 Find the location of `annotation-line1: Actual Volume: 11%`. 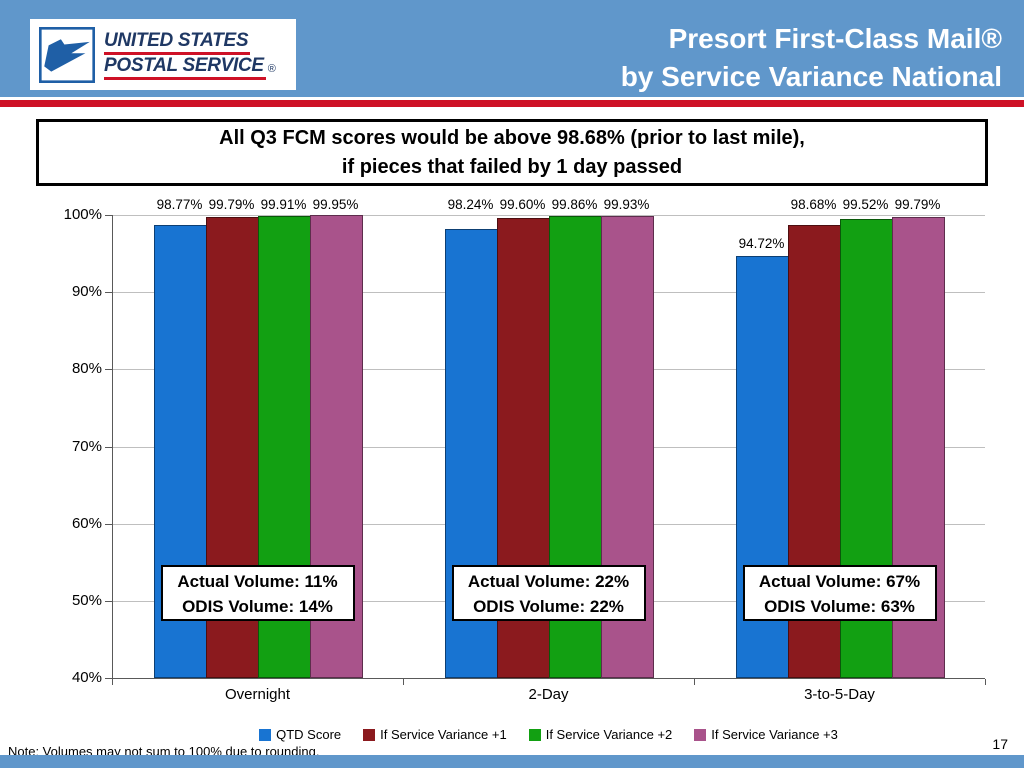

annotation-line1: Actual Volume: 11% is located at coordinates (257, 581).